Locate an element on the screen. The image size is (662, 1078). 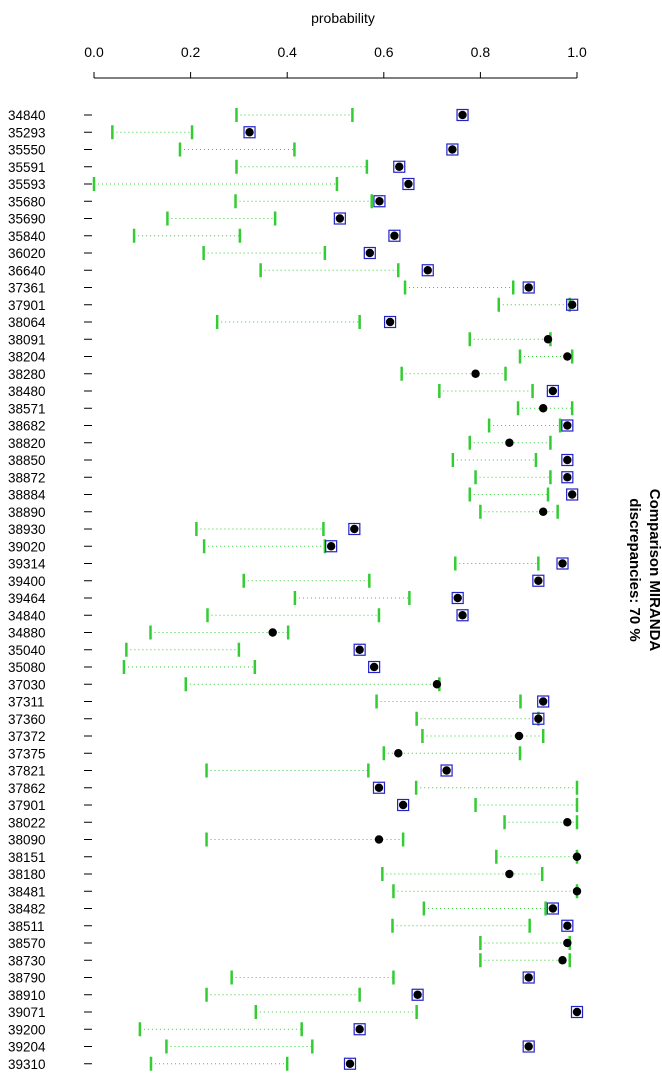
row-label: 38280 is located at coordinates (27, 374).